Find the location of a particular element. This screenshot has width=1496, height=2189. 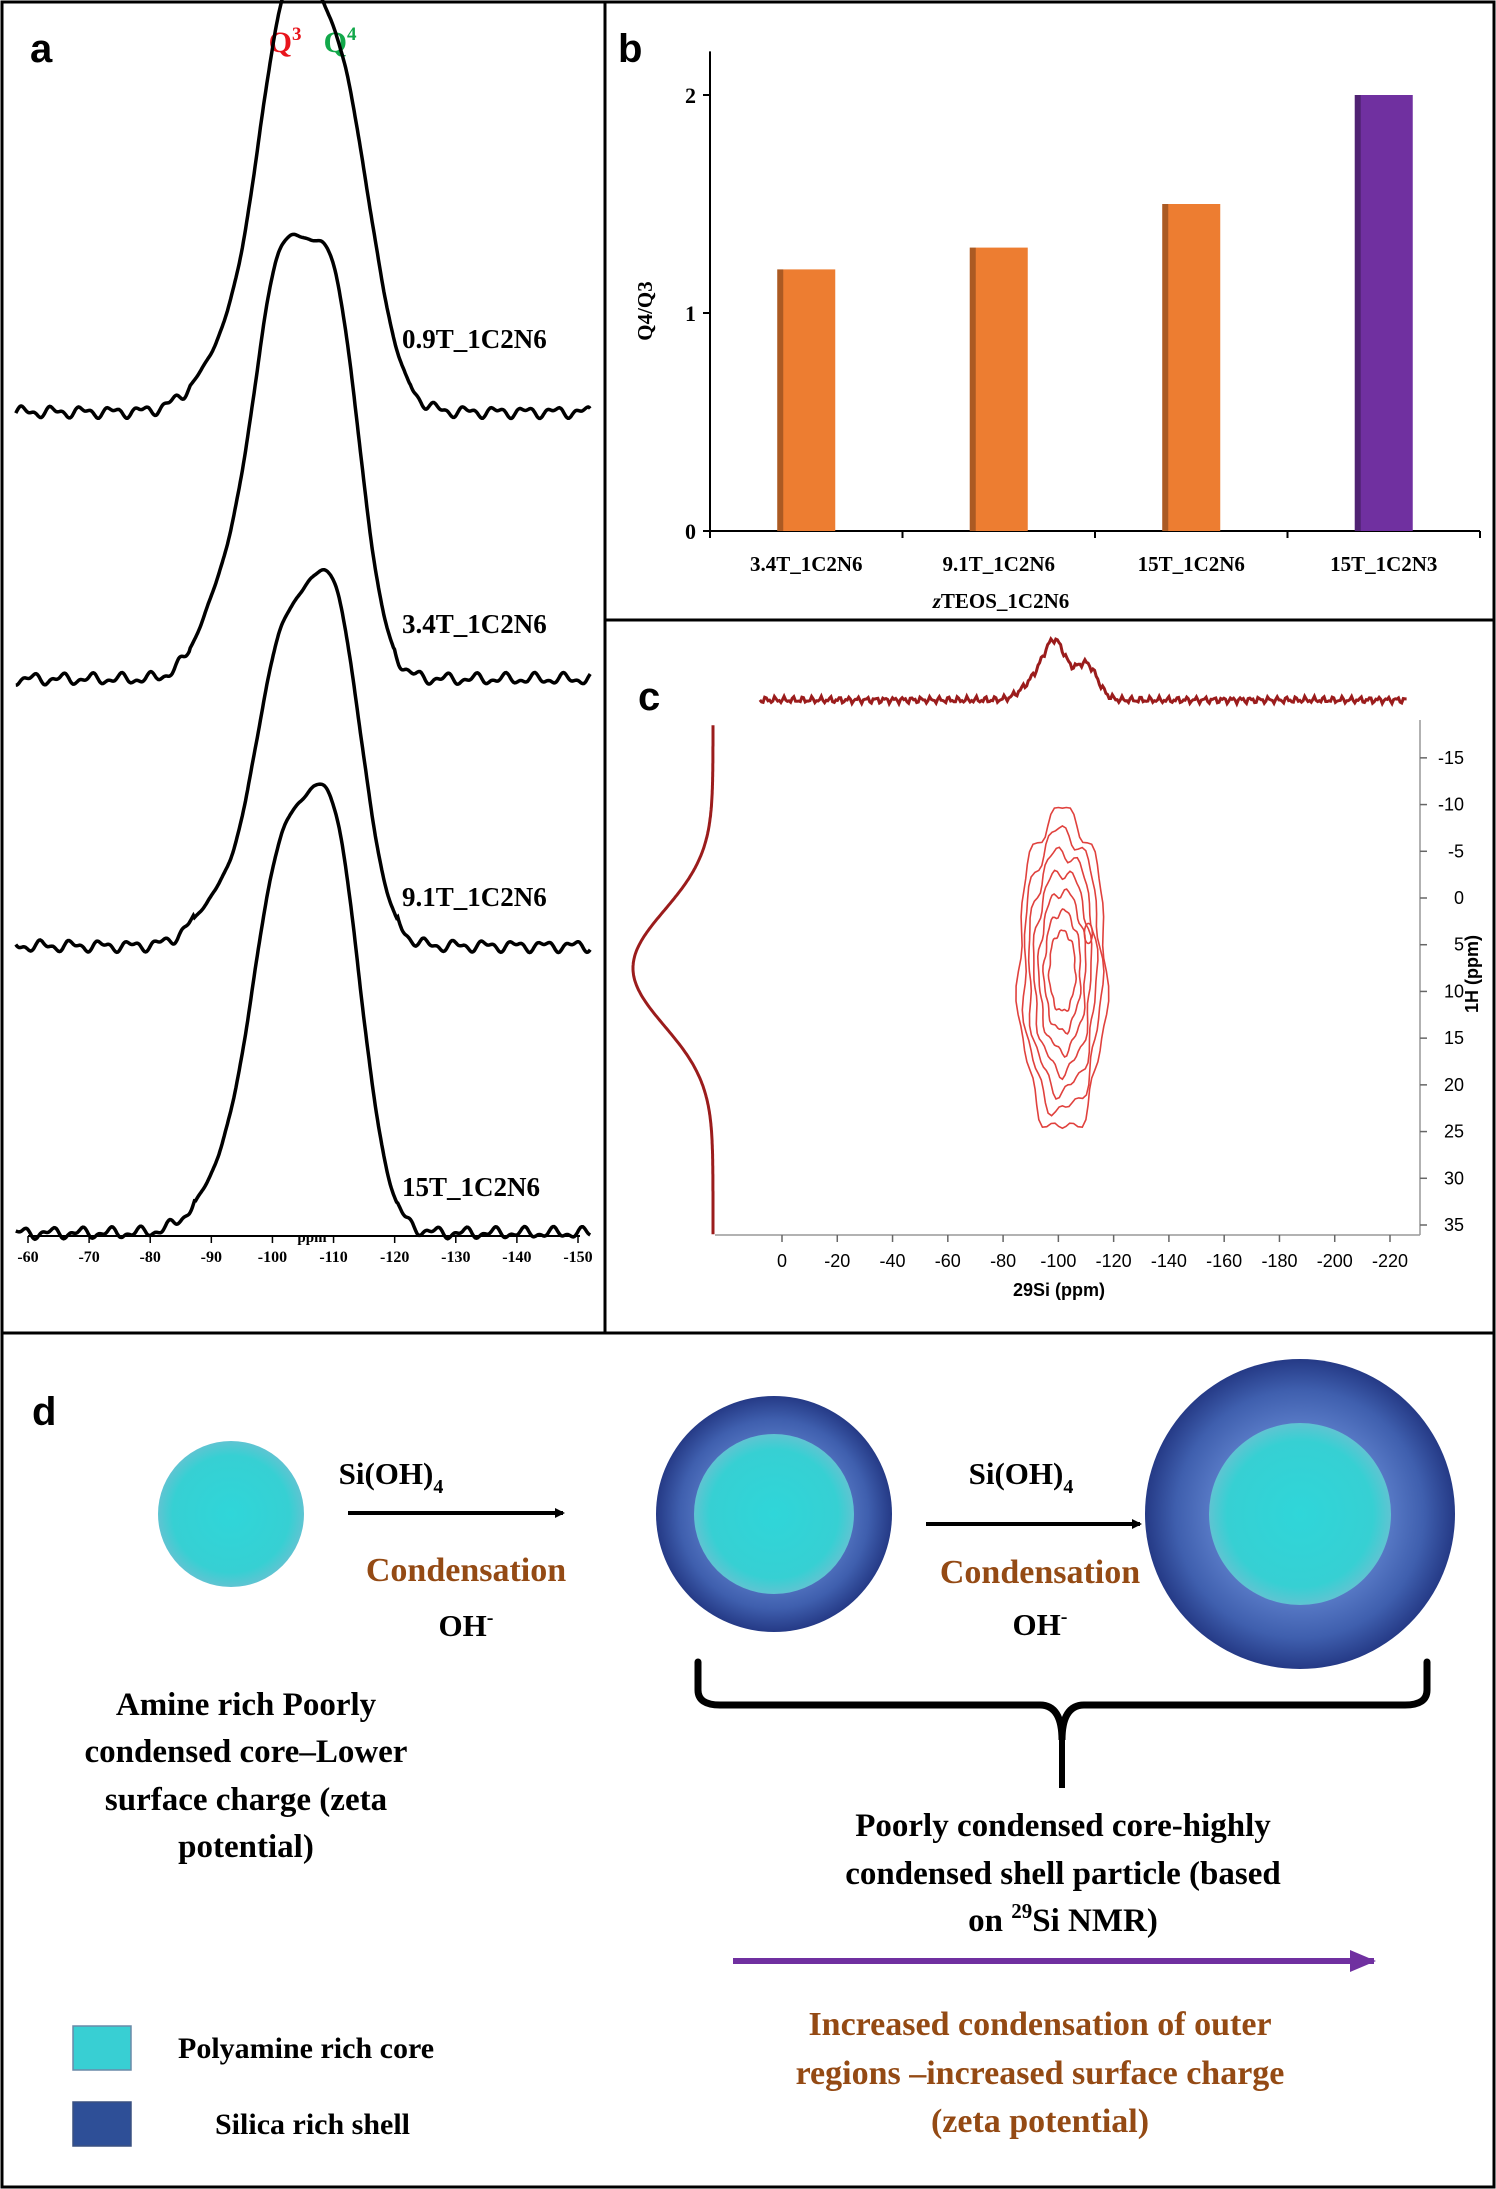

x-axis-label-italic: z is located at coordinates (937, 601).